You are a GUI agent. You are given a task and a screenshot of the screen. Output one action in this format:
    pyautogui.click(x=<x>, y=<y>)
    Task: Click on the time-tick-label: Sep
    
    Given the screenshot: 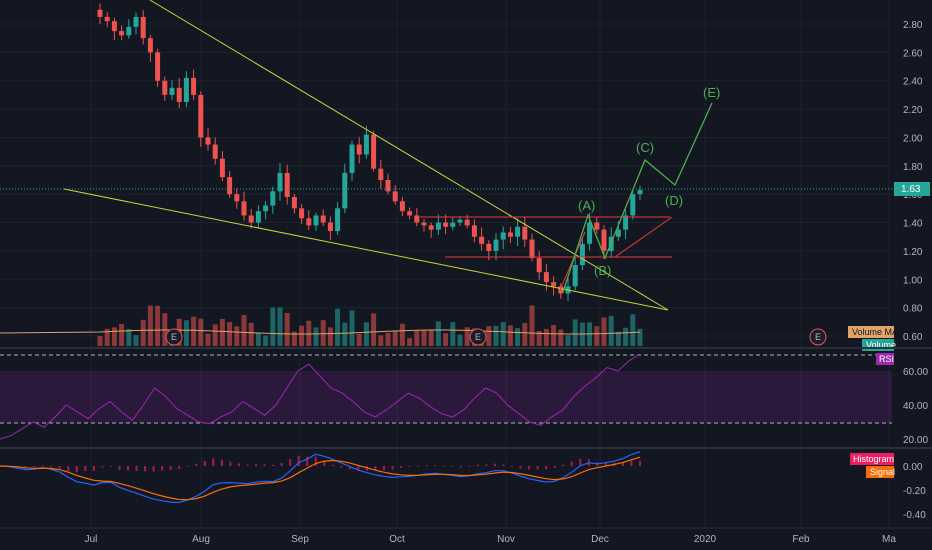 What is the action you would take?
    pyautogui.click(x=300, y=539)
    